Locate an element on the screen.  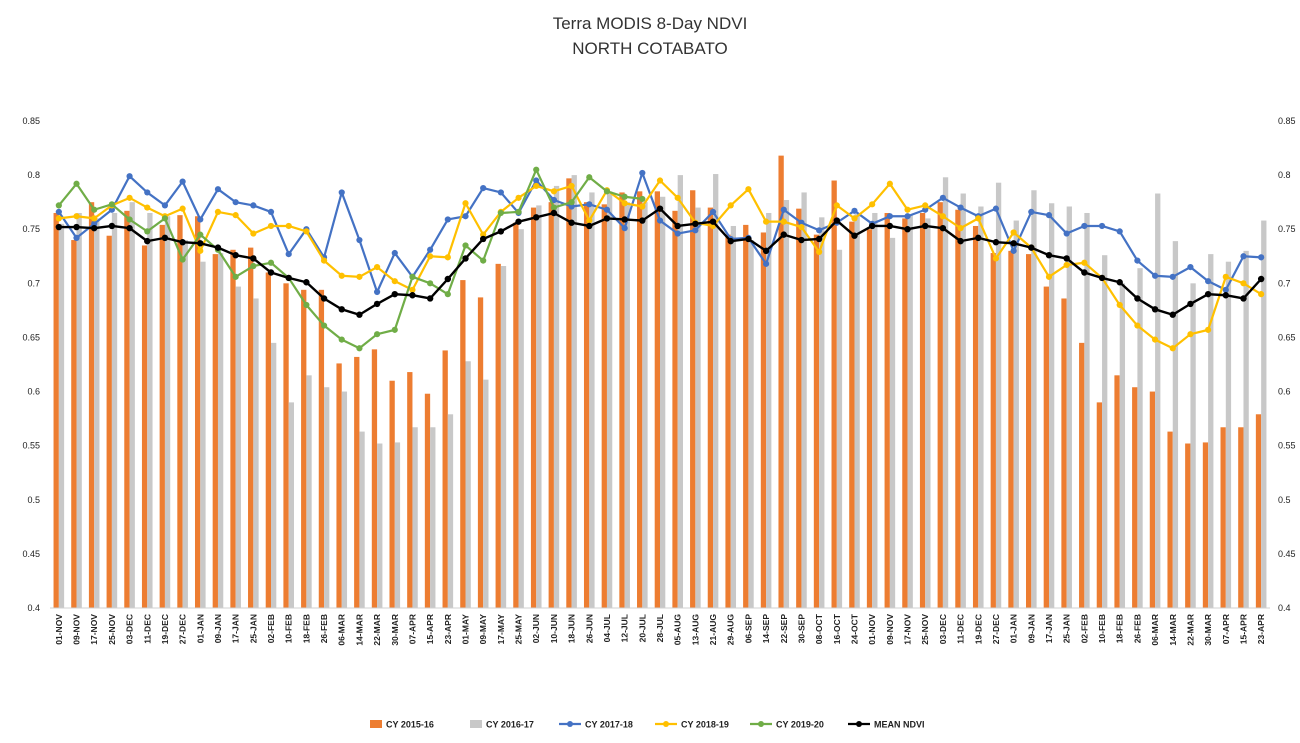
legend-marker-mean-ndvi is located at coordinates (859, 724).